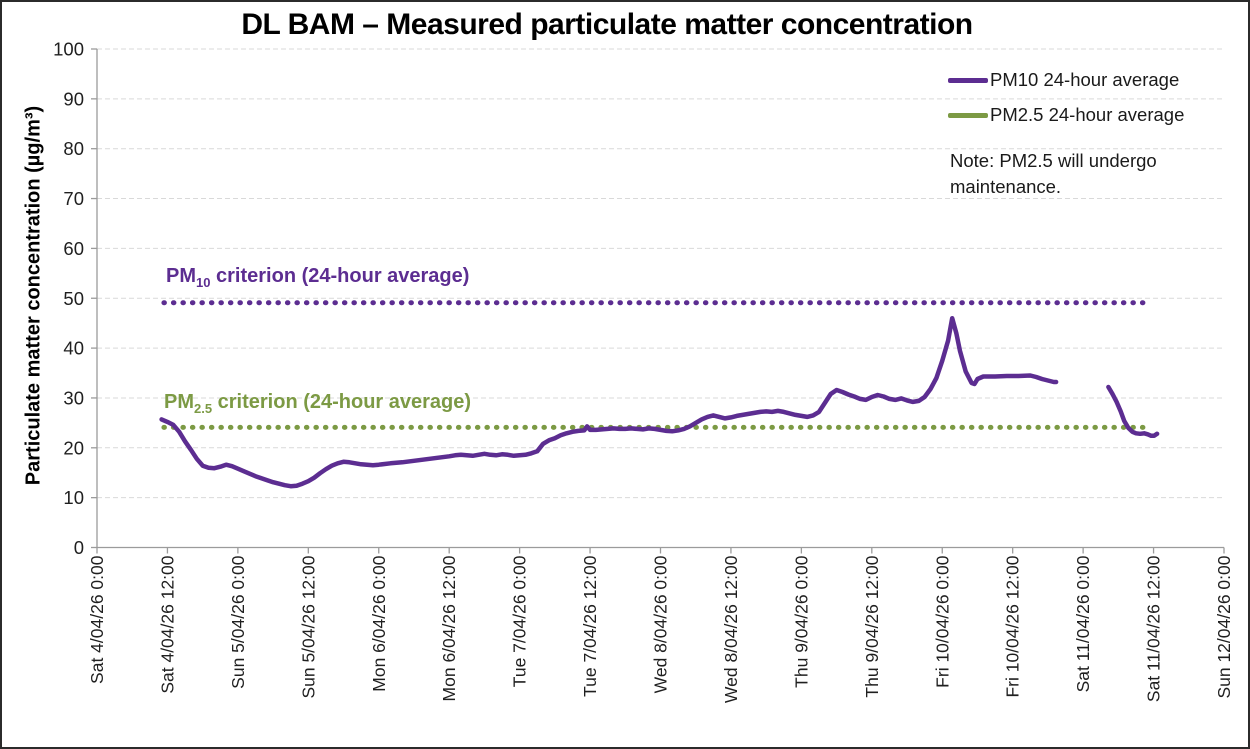  Describe the element at coordinates (1053, 174) in the screenshot. I see `maintenance-note: Note: PM2.5 will undergo maintenance.` at that location.